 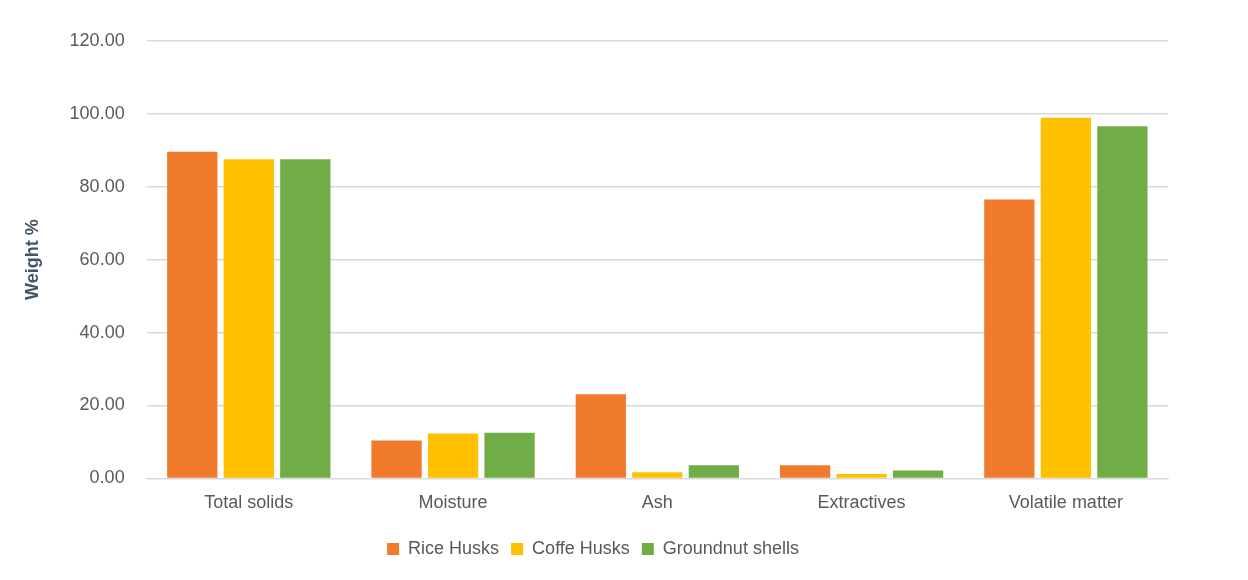 I want to click on y-tick-label: 100.00, so click(x=97, y=112).